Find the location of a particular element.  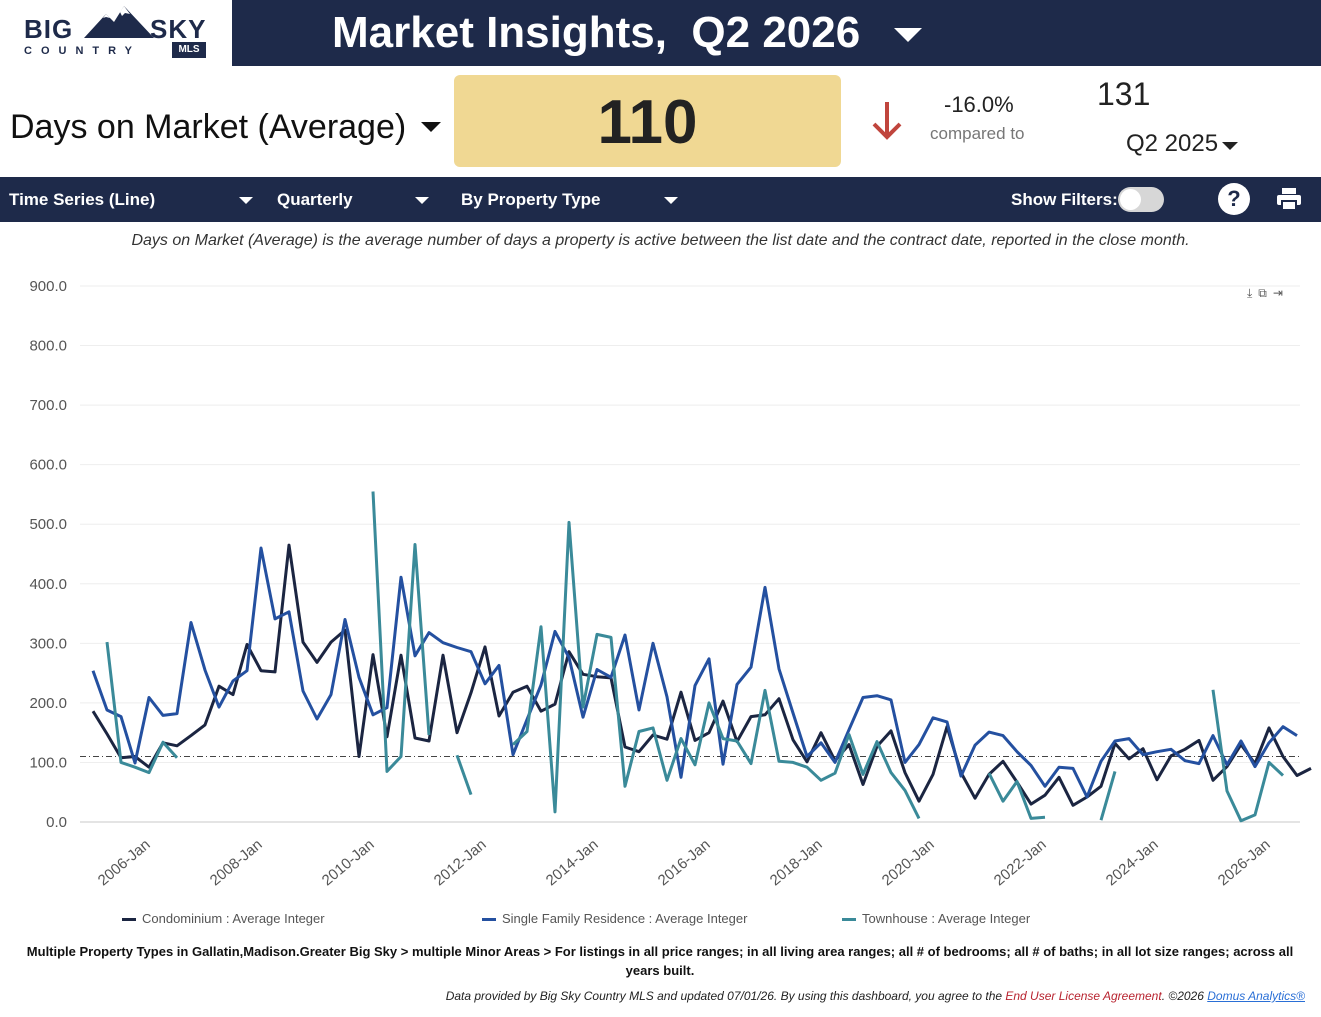

domus-link: Domus Analytics® is located at coordinates (1256, 996).